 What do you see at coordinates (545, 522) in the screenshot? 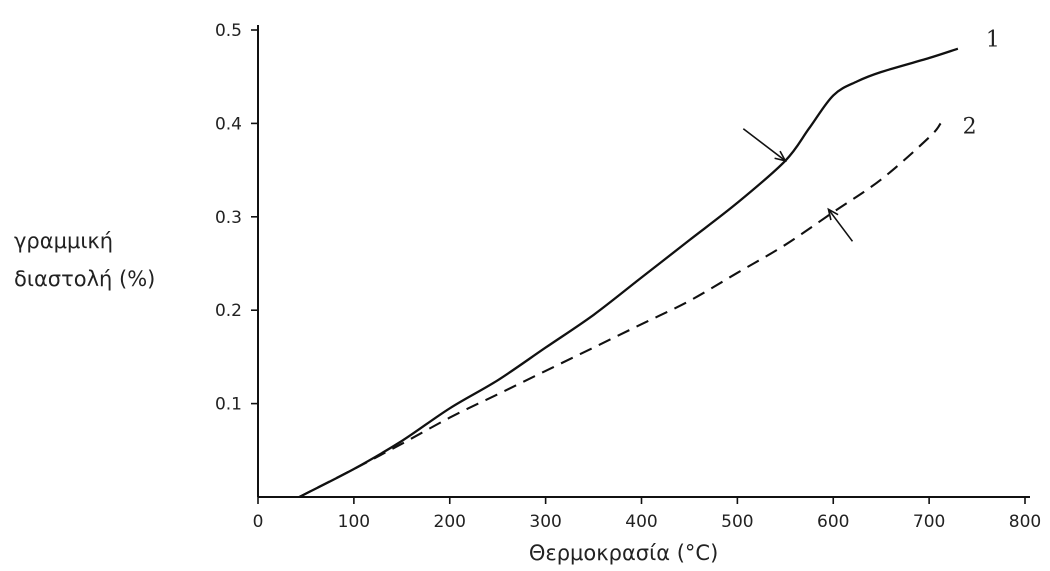
I see `x-tick-label: 300` at bounding box center [545, 522].